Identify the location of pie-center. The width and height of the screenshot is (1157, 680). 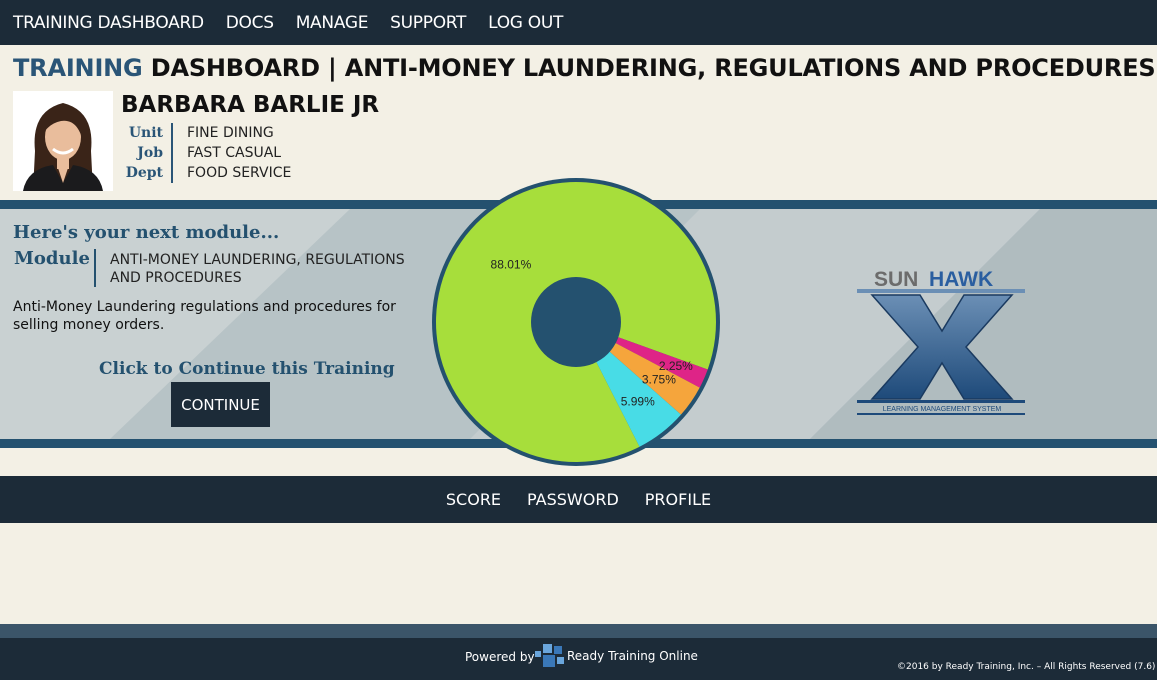
(576, 322).